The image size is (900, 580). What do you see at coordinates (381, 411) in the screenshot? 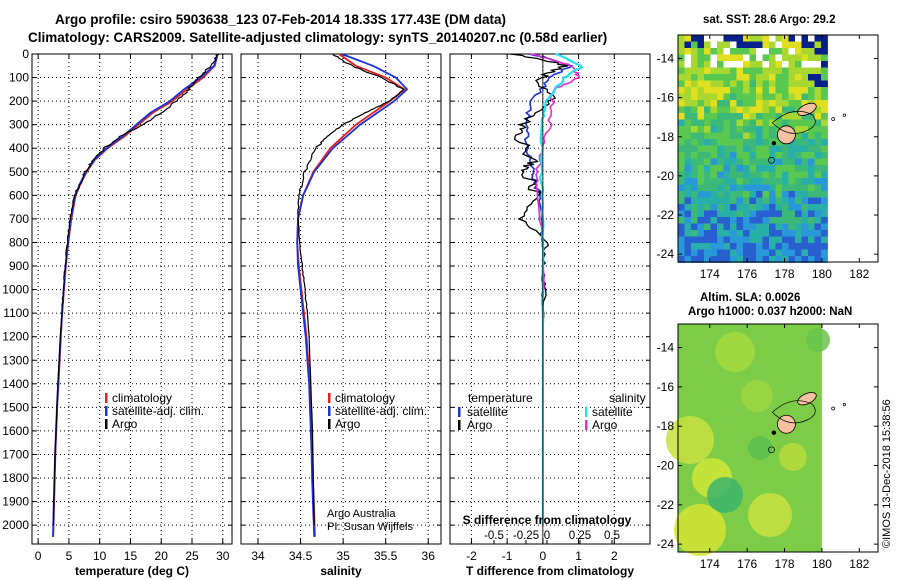
I see `sal-legend-label: satellite-adj. clim.` at bounding box center [381, 411].